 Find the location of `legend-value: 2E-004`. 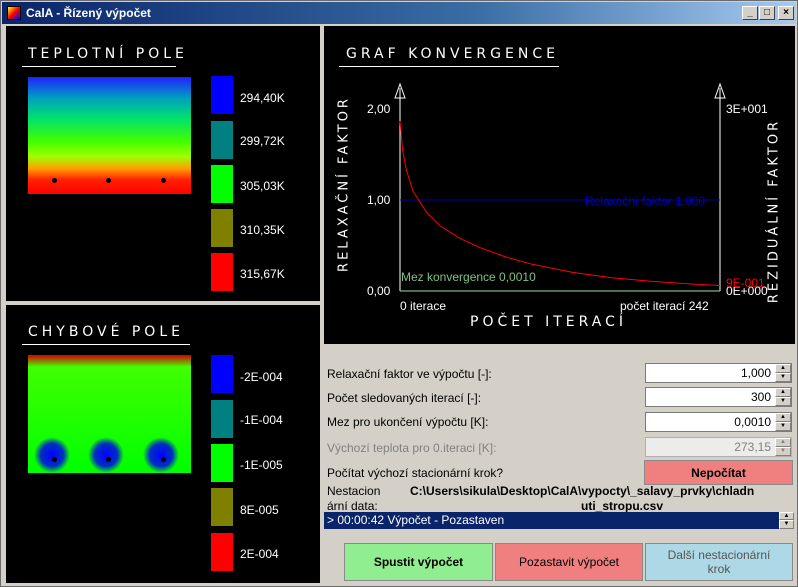

legend-value: 2E-004 is located at coordinates (259, 554).